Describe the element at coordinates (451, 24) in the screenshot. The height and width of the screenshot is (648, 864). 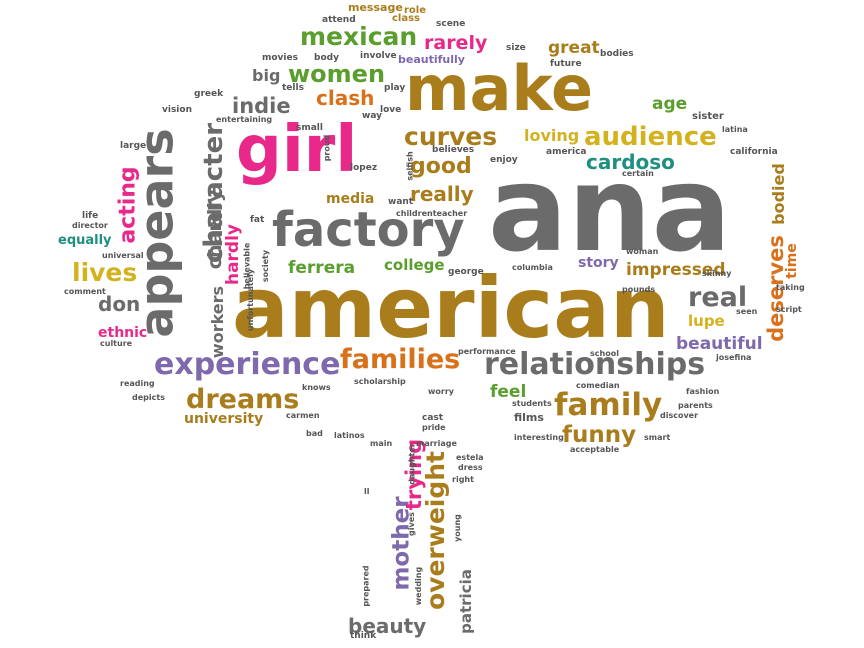
I see `word-scene: scene` at that location.